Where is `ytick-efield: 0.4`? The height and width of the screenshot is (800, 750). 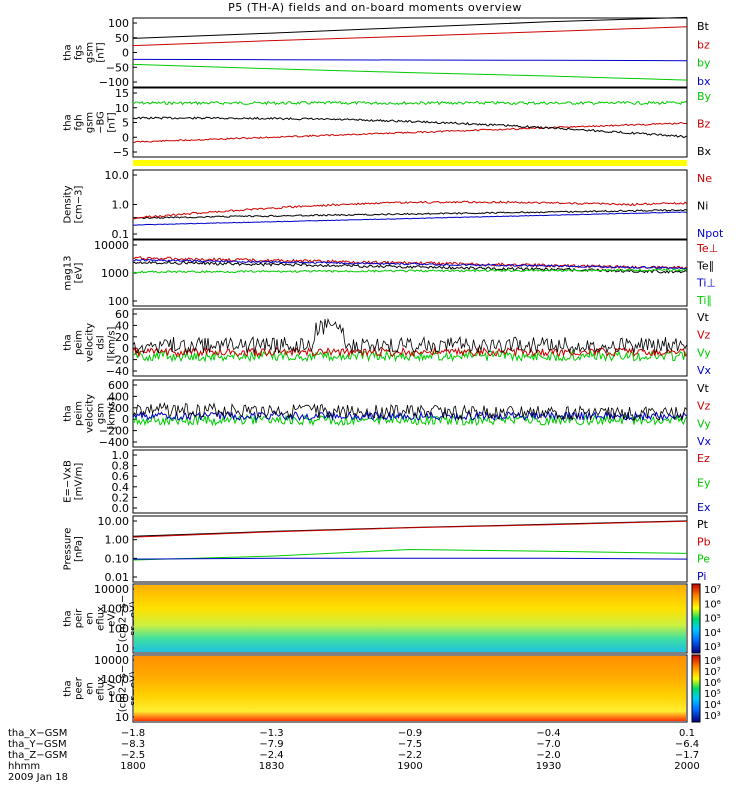 ytick-efield: 0.4 is located at coordinates (121, 487).